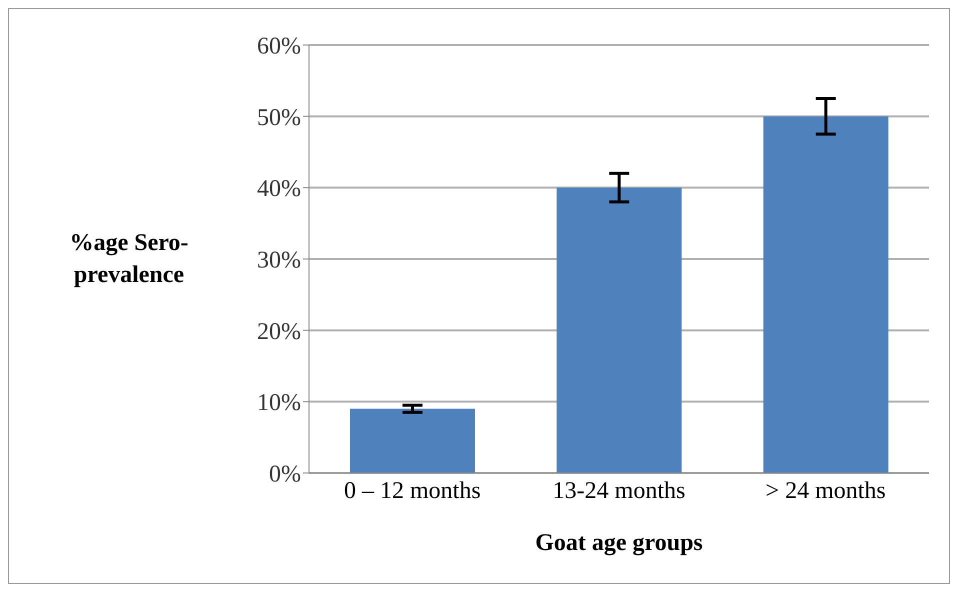 This screenshot has width=957, height=590. Describe the element at coordinates (129, 259) in the screenshot. I see `y-axis-title: %age Sero-prevalence` at that location.